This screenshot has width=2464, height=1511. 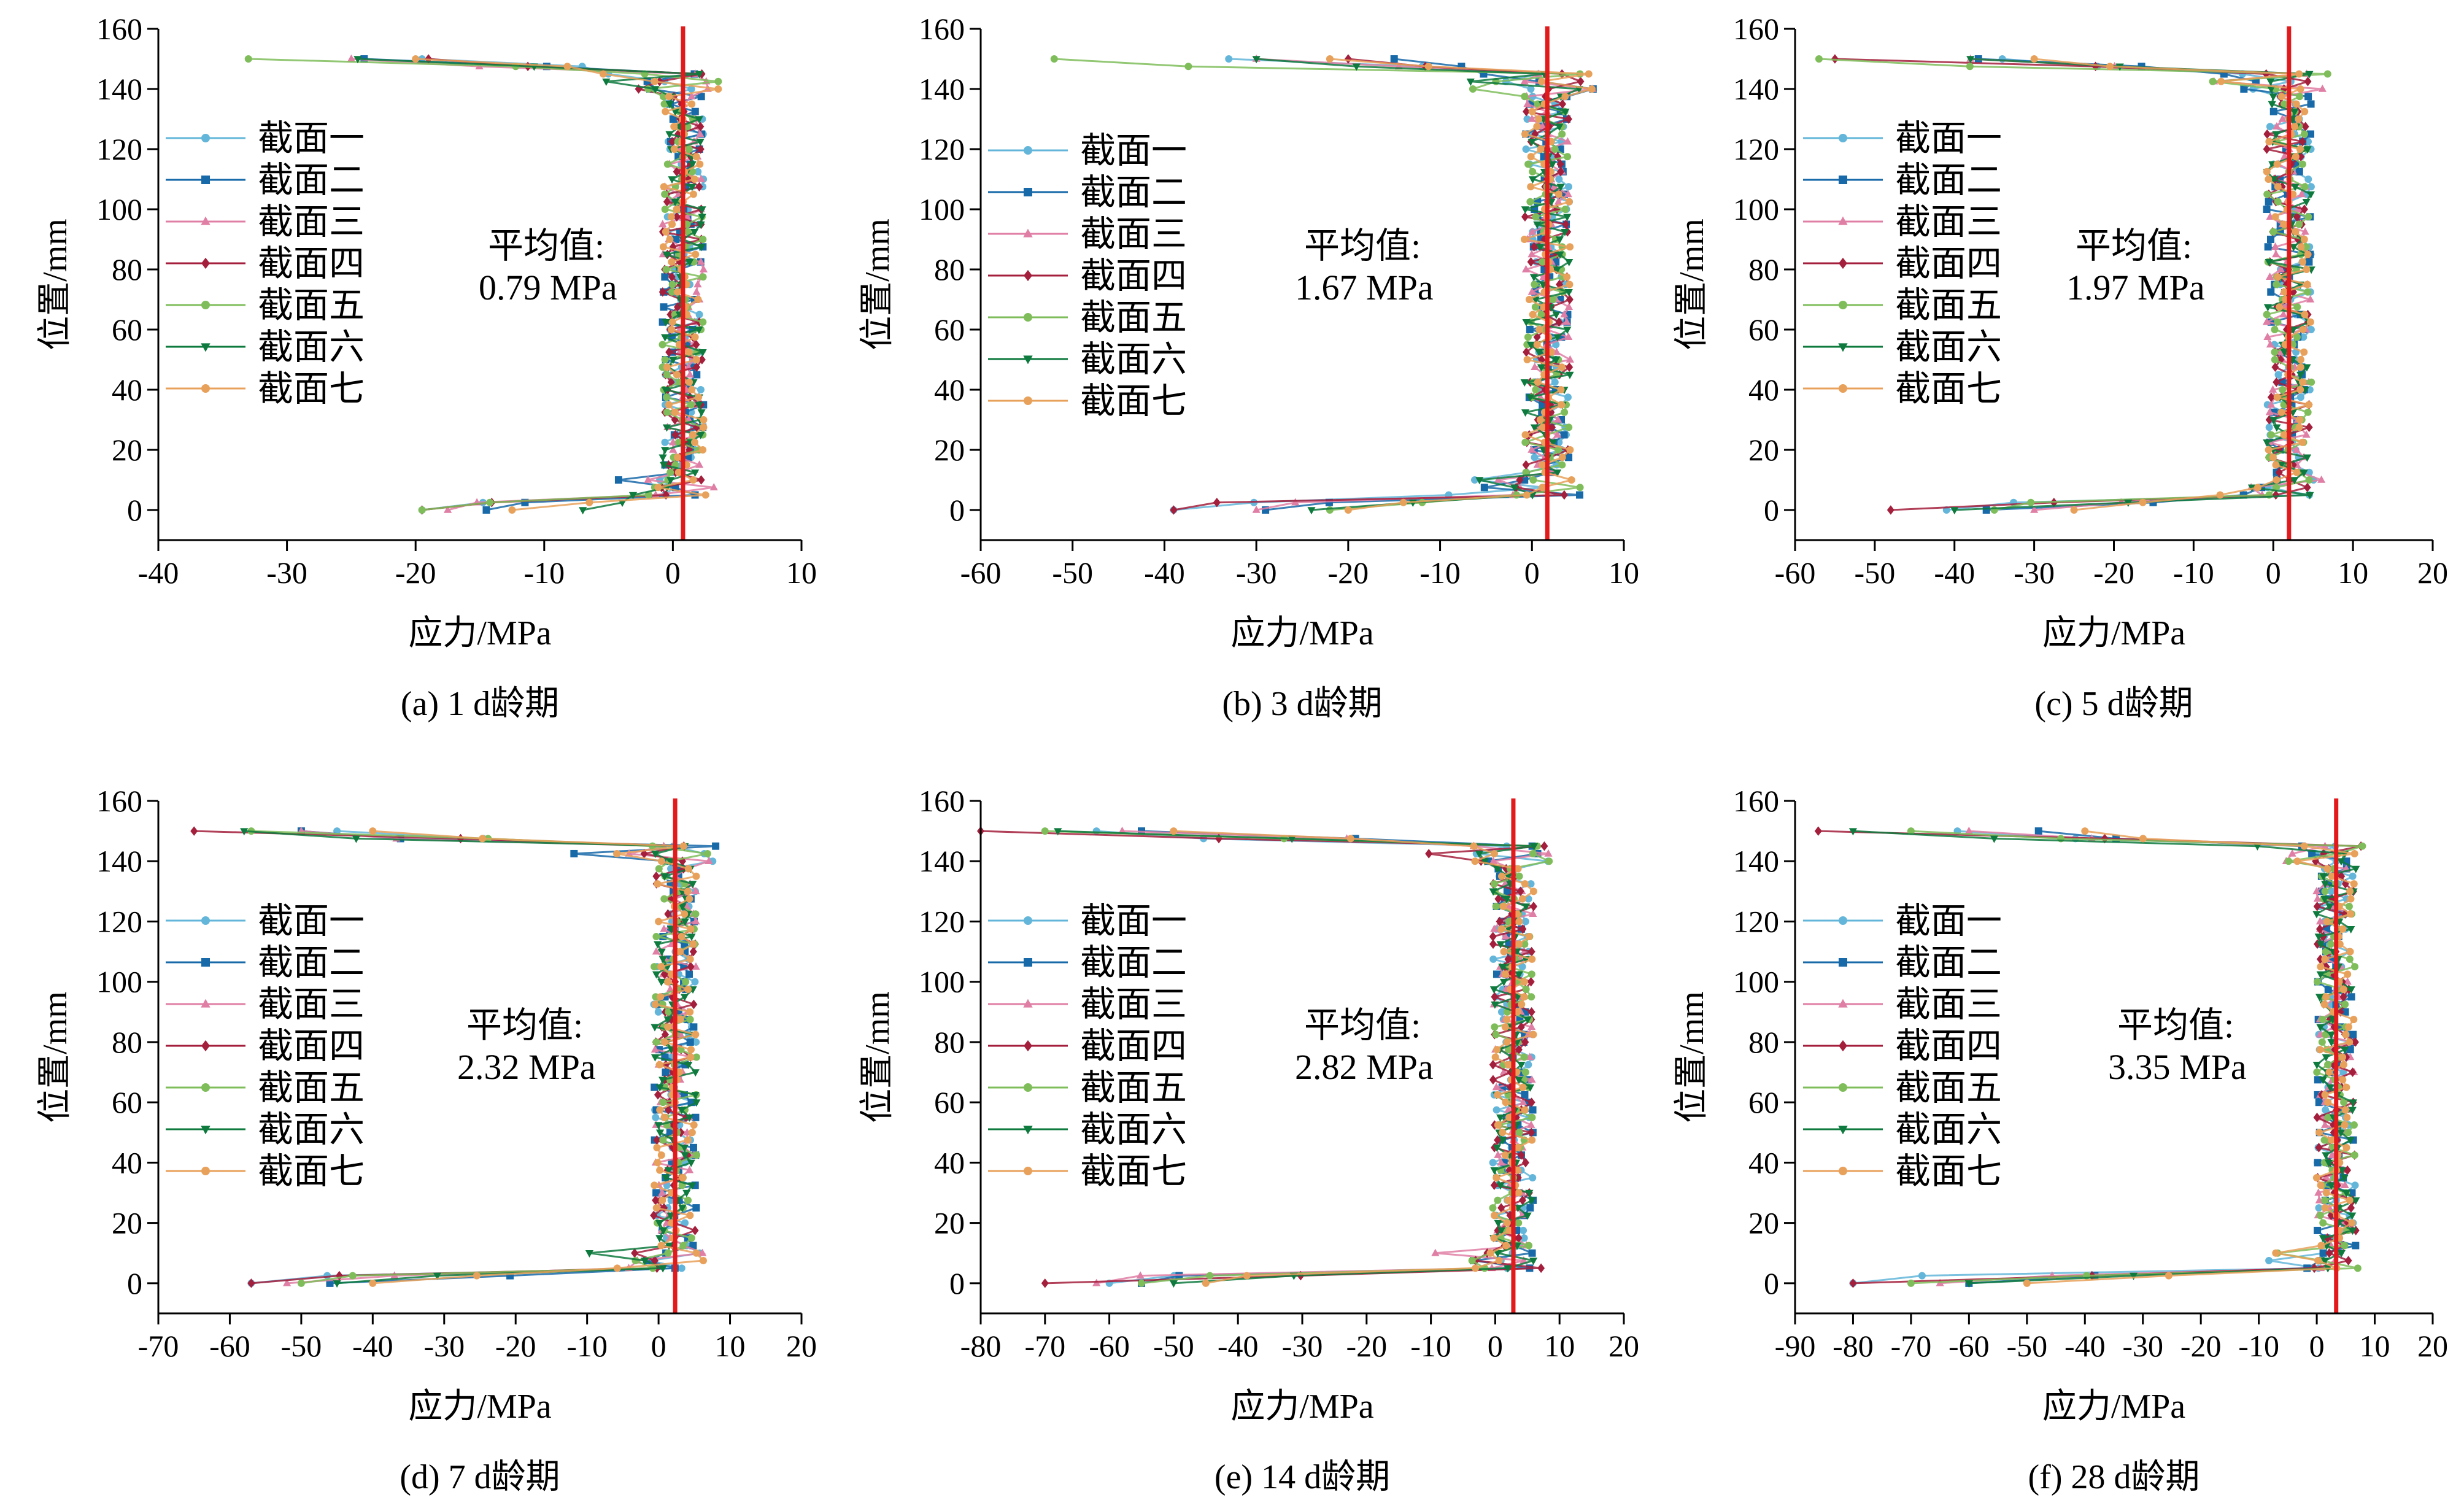 What do you see at coordinates (1303, 1346) in the screenshot?
I see `x-tick-label: -30` at bounding box center [1303, 1346].